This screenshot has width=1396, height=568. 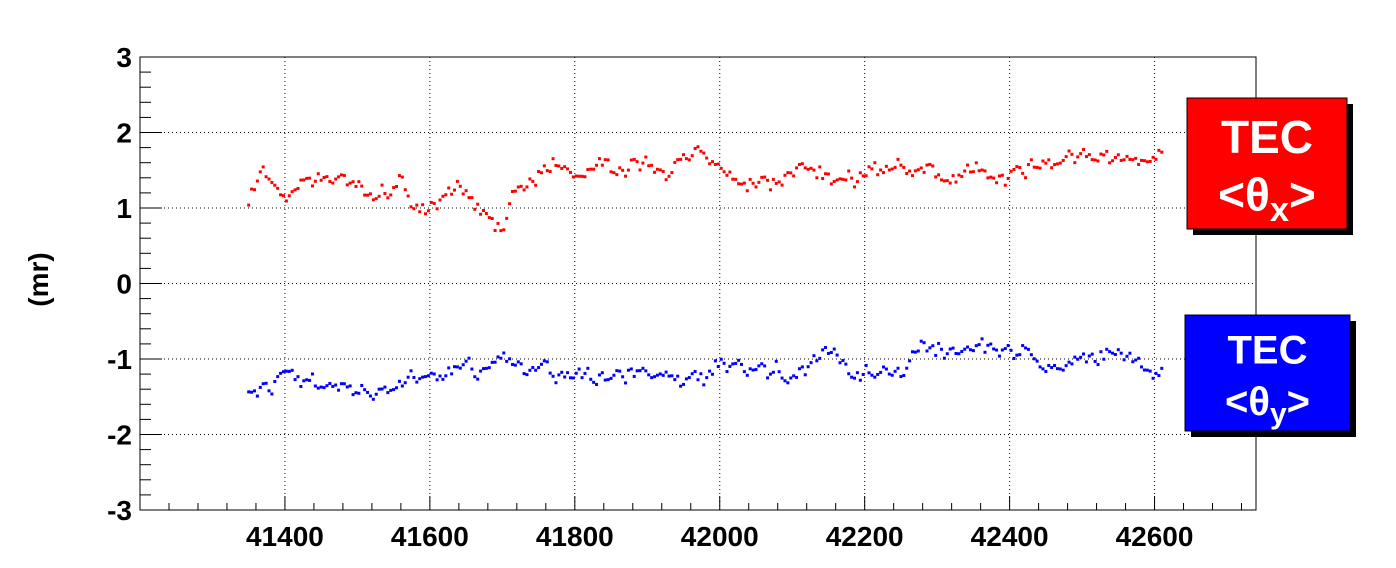 What do you see at coordinates (1267, 199) in the screenshot?
I see `legend-symbol: <θx>` at bounding box center [1267, 199].